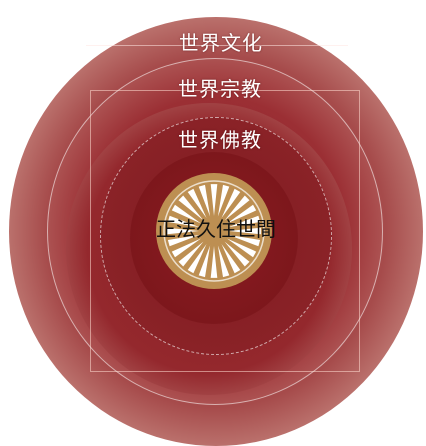 This screenshot has width=426, height=446. What do you see at coordinates (217, 45) in the screenshot?
I see `top-guide-line` at bounding box center [217, 45].